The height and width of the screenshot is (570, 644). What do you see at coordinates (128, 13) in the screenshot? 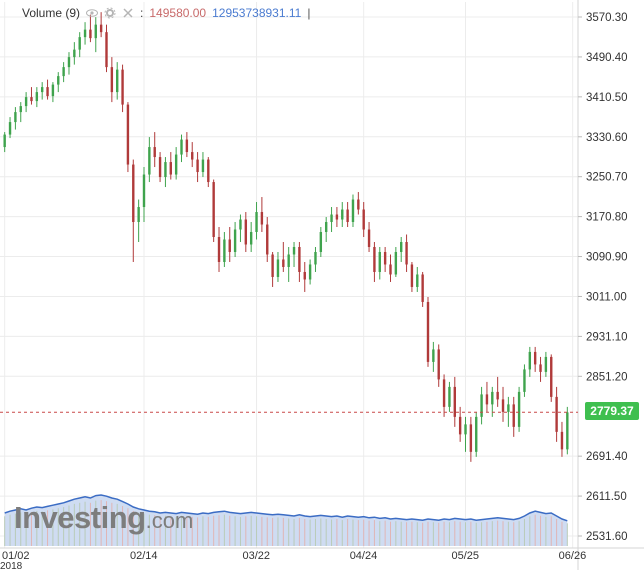
I see `close-icon` at bounding box center [128, 13].